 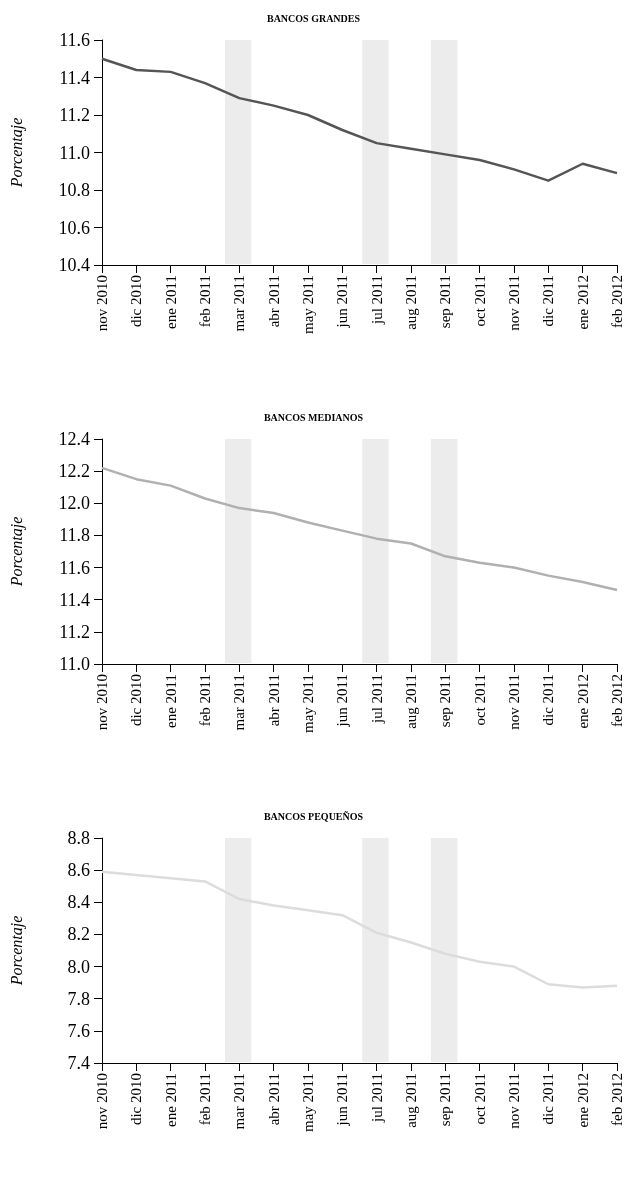 I want to click on y-tick-label: 7.6, so click(x=78, y=1030).